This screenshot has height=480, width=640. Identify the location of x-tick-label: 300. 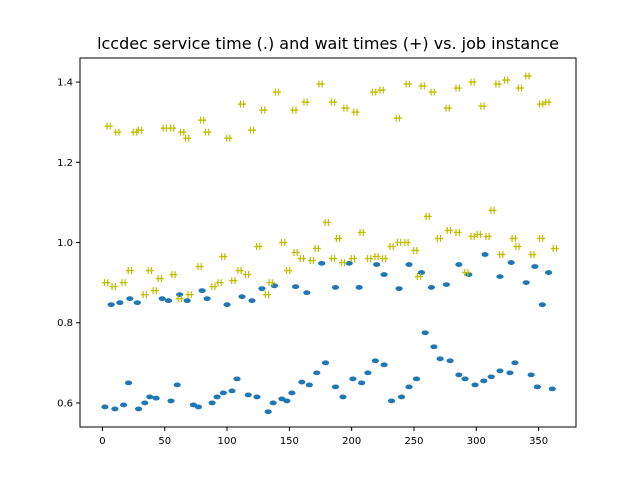
(476, 441).